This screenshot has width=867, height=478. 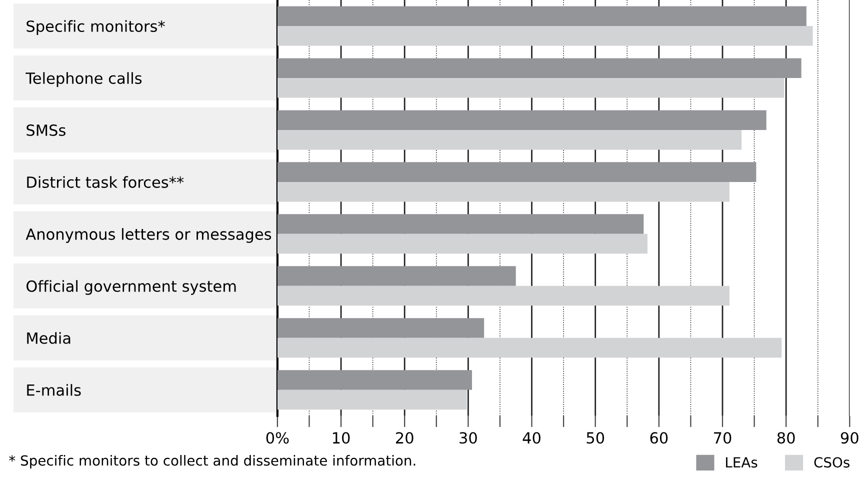 I want to click on y-tick-label: Specific monitors*, so click(x=95, y=27).